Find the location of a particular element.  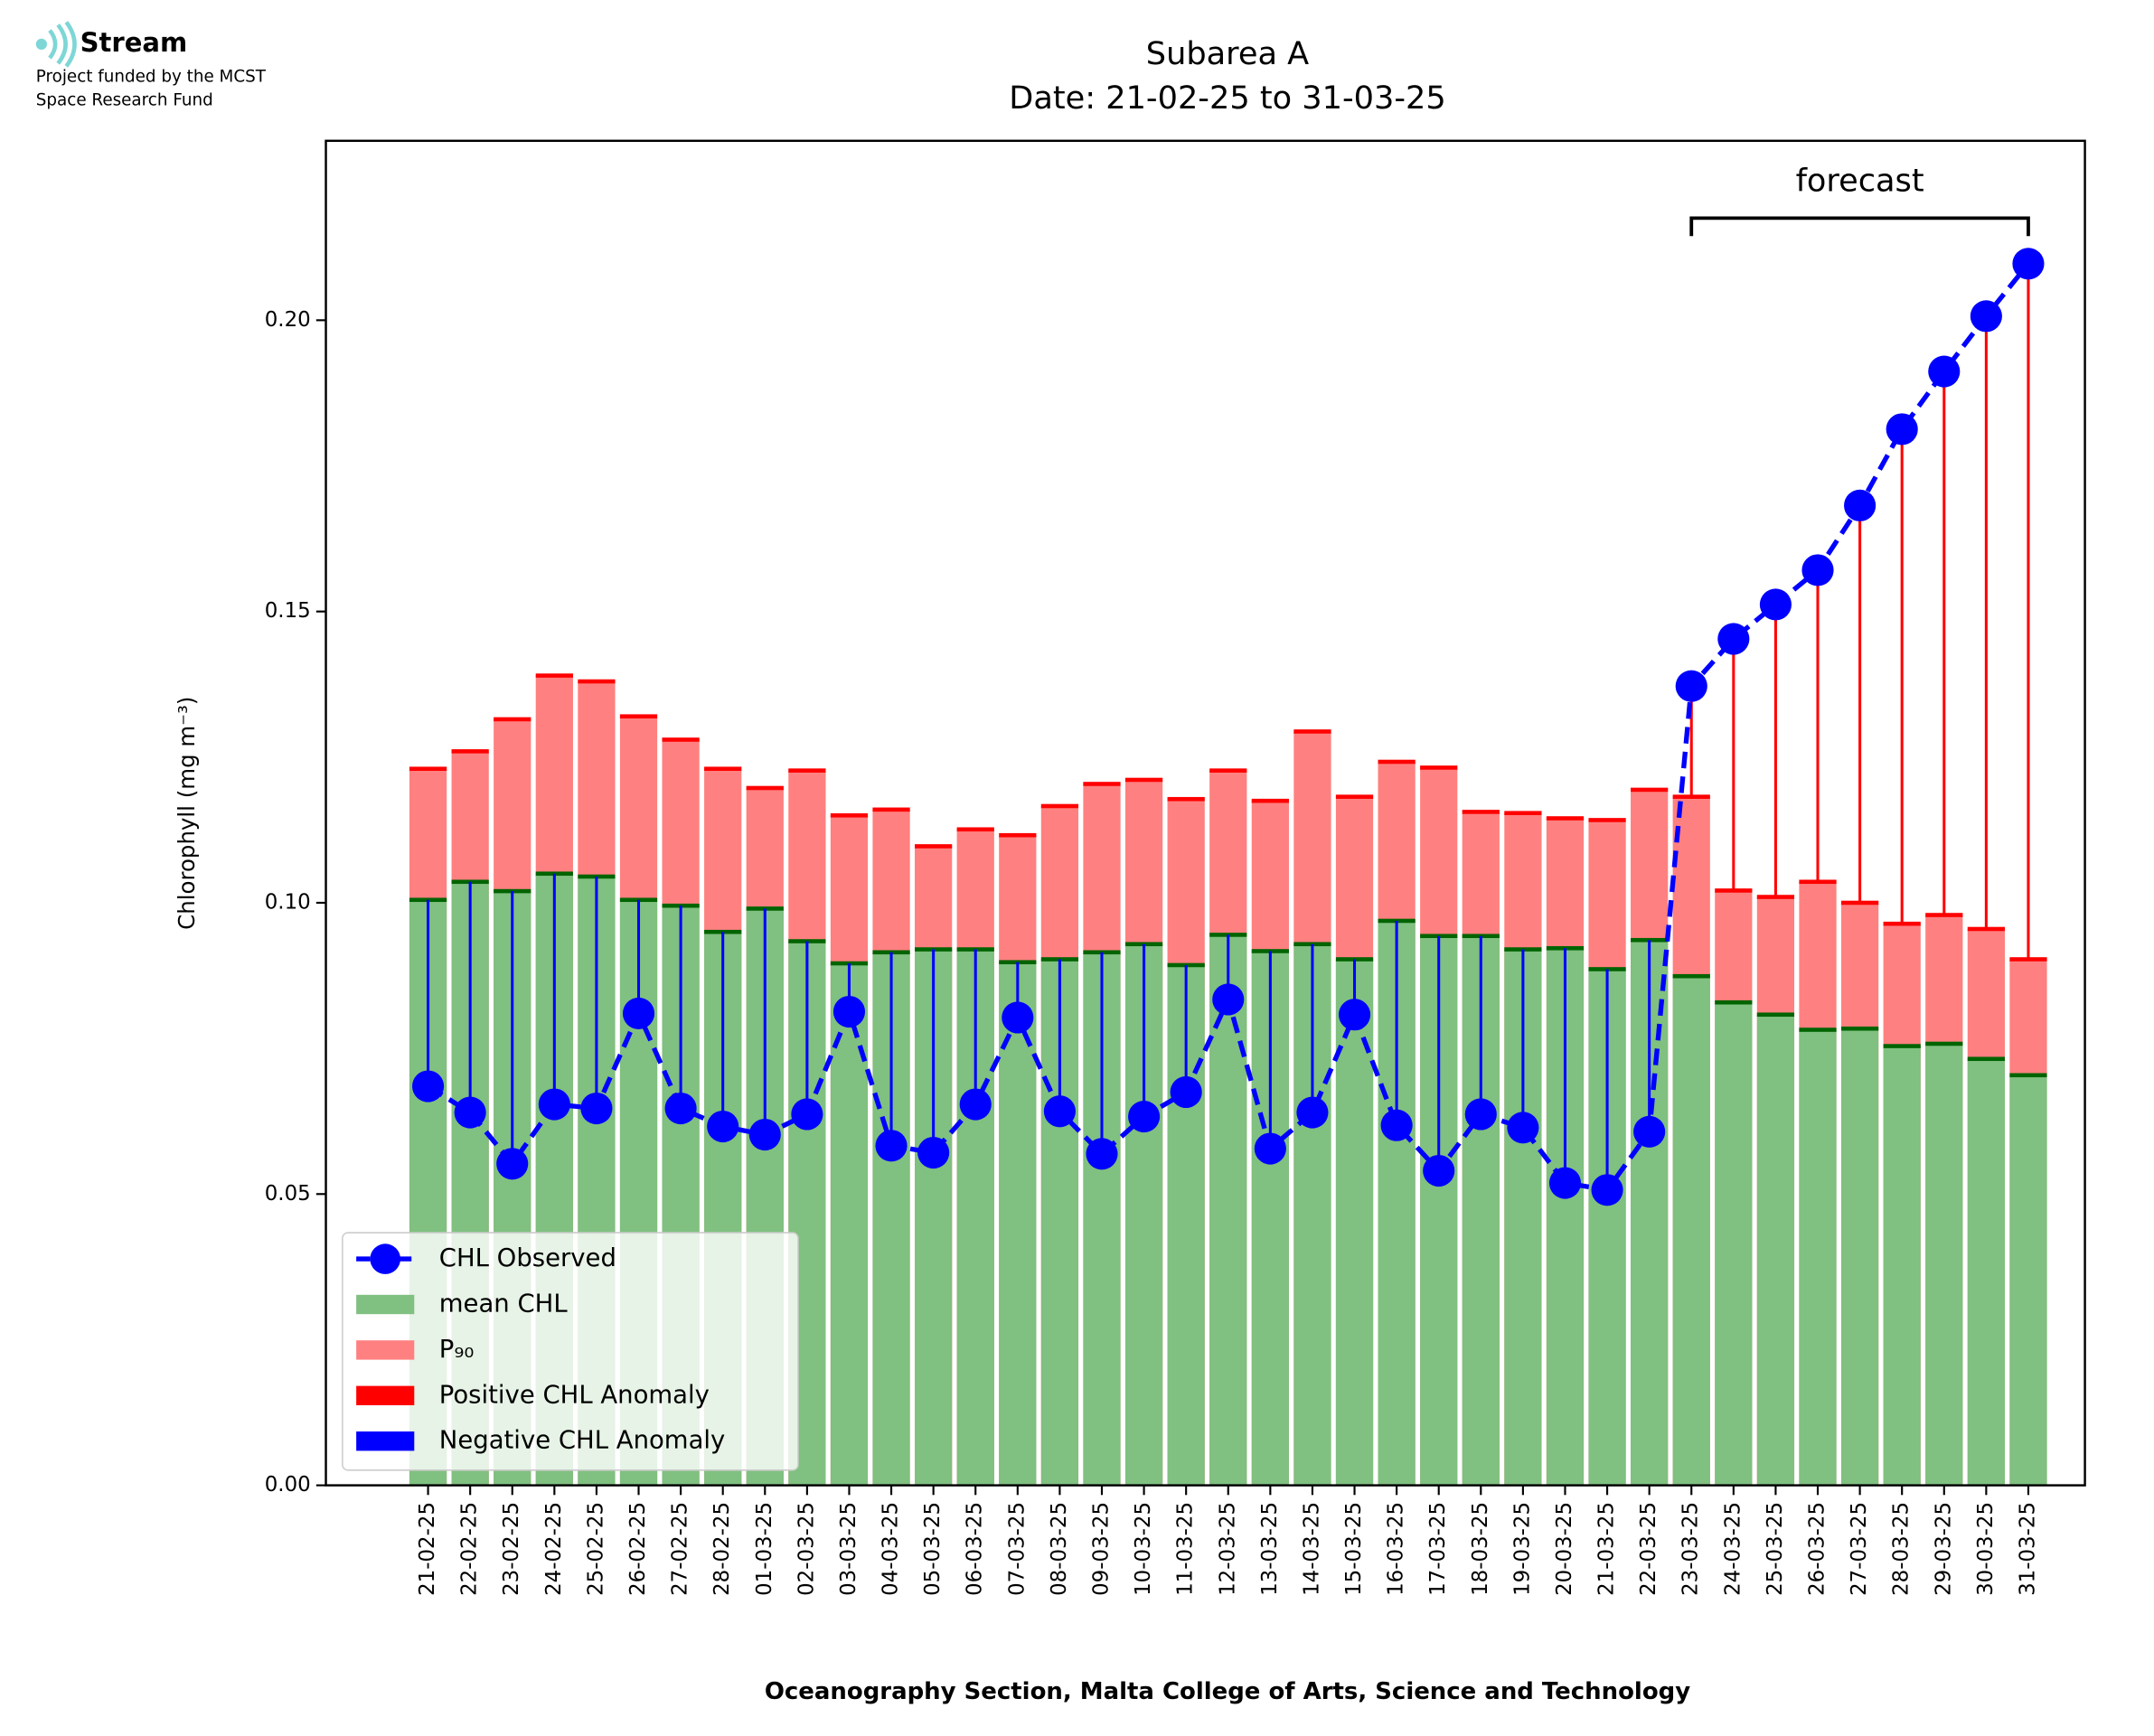

y-tick-label: 0.10 is located at coordinates (288, 902).